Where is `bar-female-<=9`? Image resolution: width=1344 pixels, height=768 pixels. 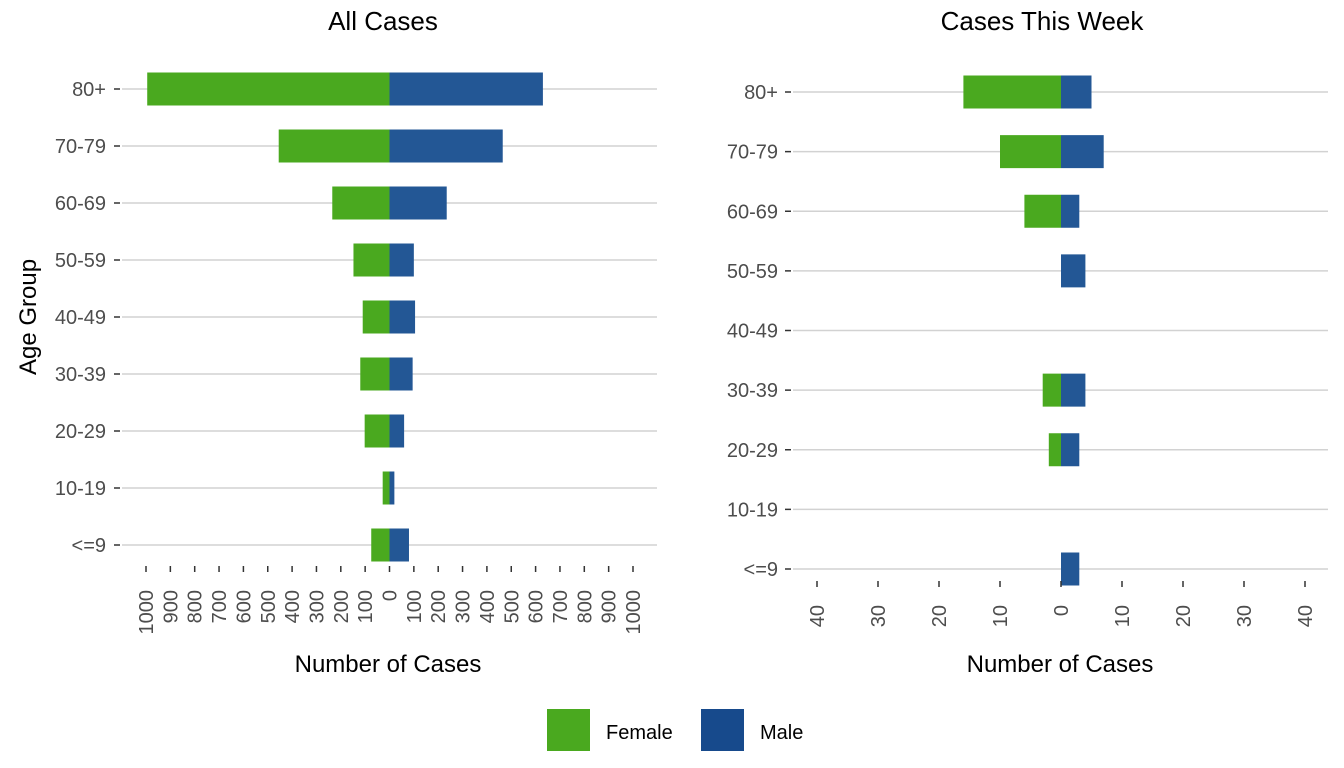 bar-female-<=9 is located at coordinates (380, 545).